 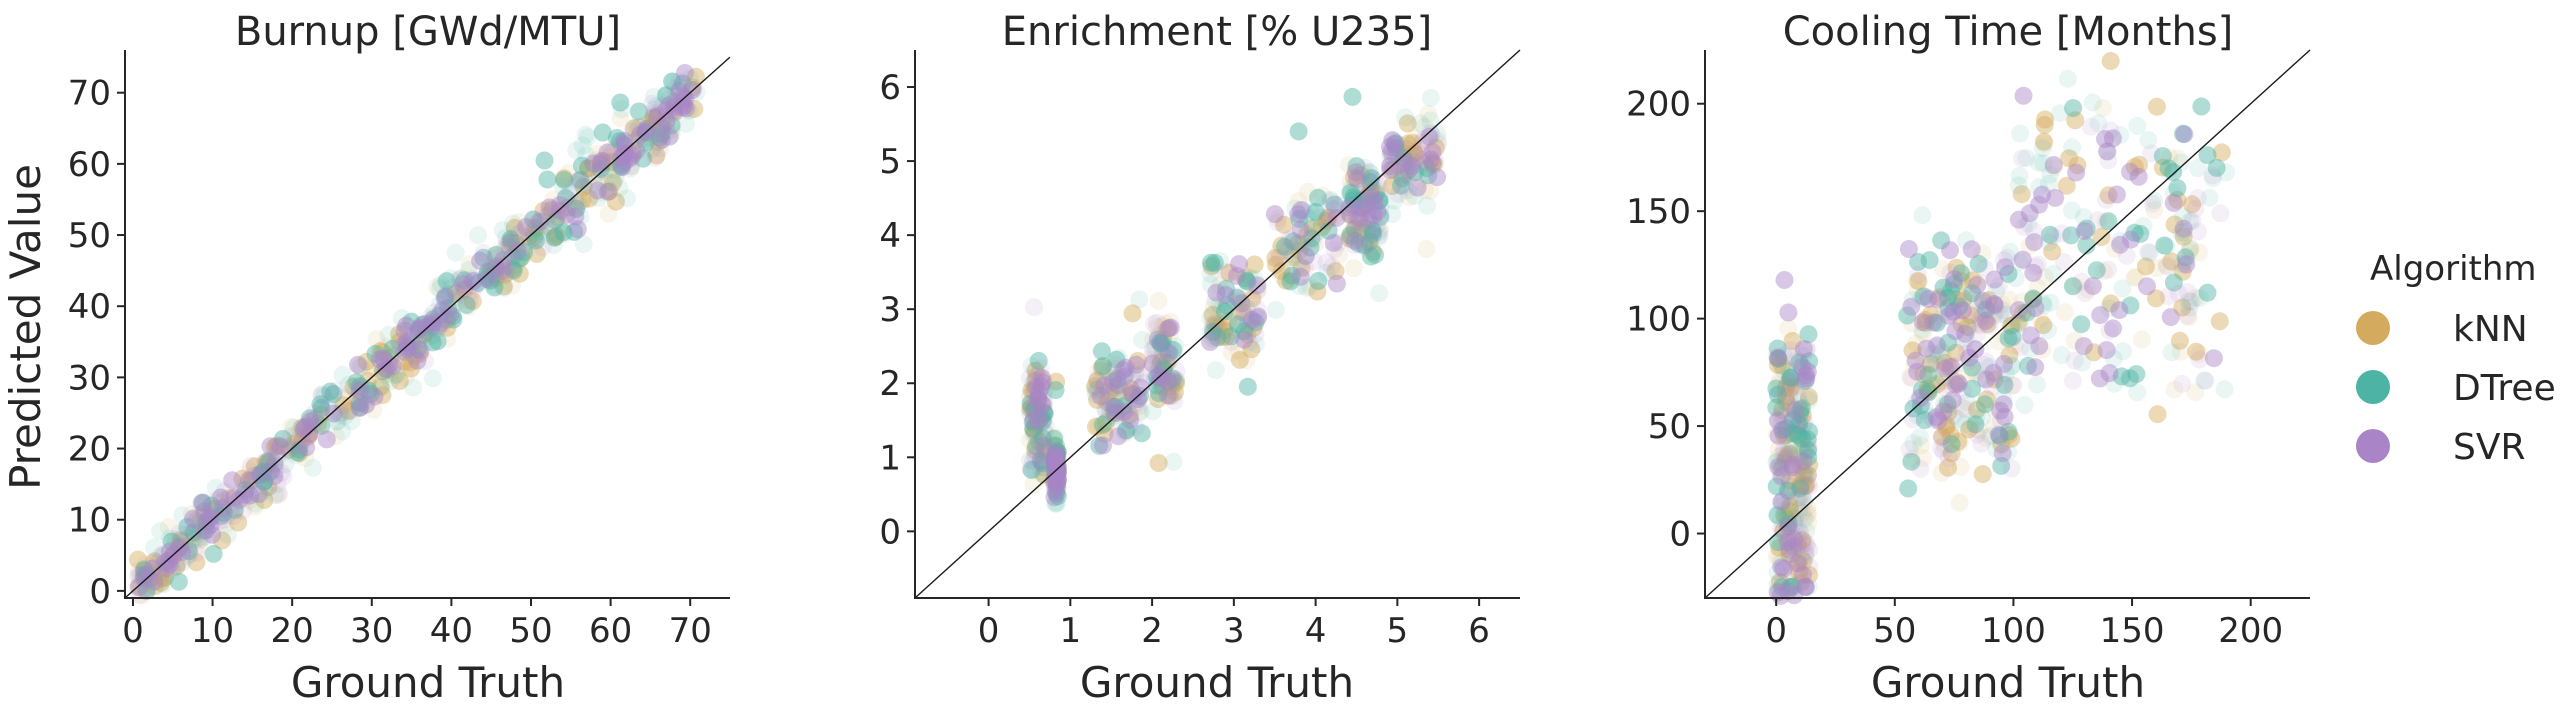 I want to click on burnup-x-tick-label: 20, so click(x=292, y=631).